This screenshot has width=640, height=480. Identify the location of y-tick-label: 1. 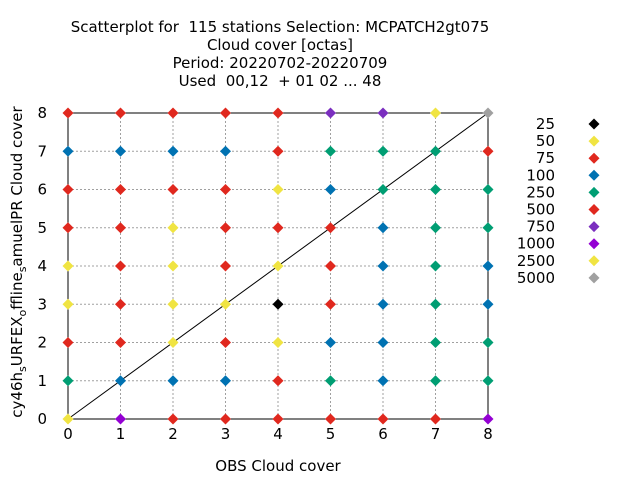
(42, 381).